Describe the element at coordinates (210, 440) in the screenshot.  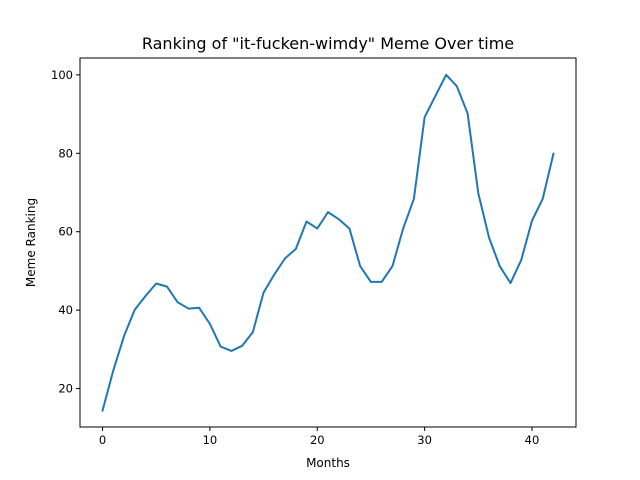
I see `x-tick-label: 10` at that location.